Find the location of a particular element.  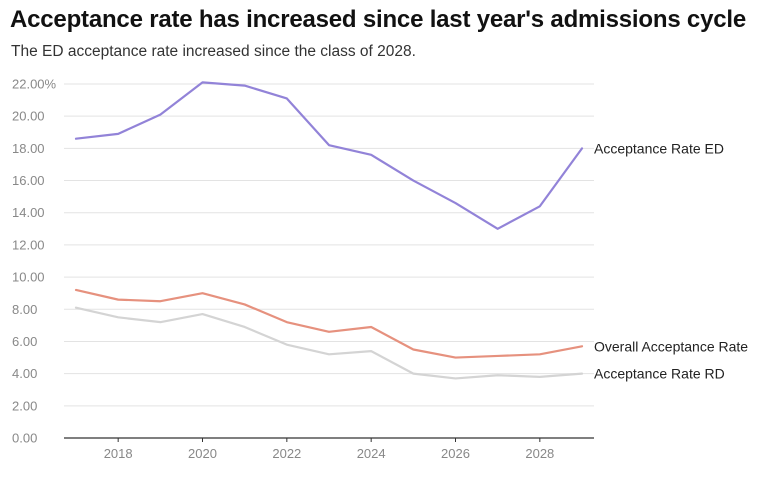

y-tick-label: 20.00 is located at coordinates (28, 116).